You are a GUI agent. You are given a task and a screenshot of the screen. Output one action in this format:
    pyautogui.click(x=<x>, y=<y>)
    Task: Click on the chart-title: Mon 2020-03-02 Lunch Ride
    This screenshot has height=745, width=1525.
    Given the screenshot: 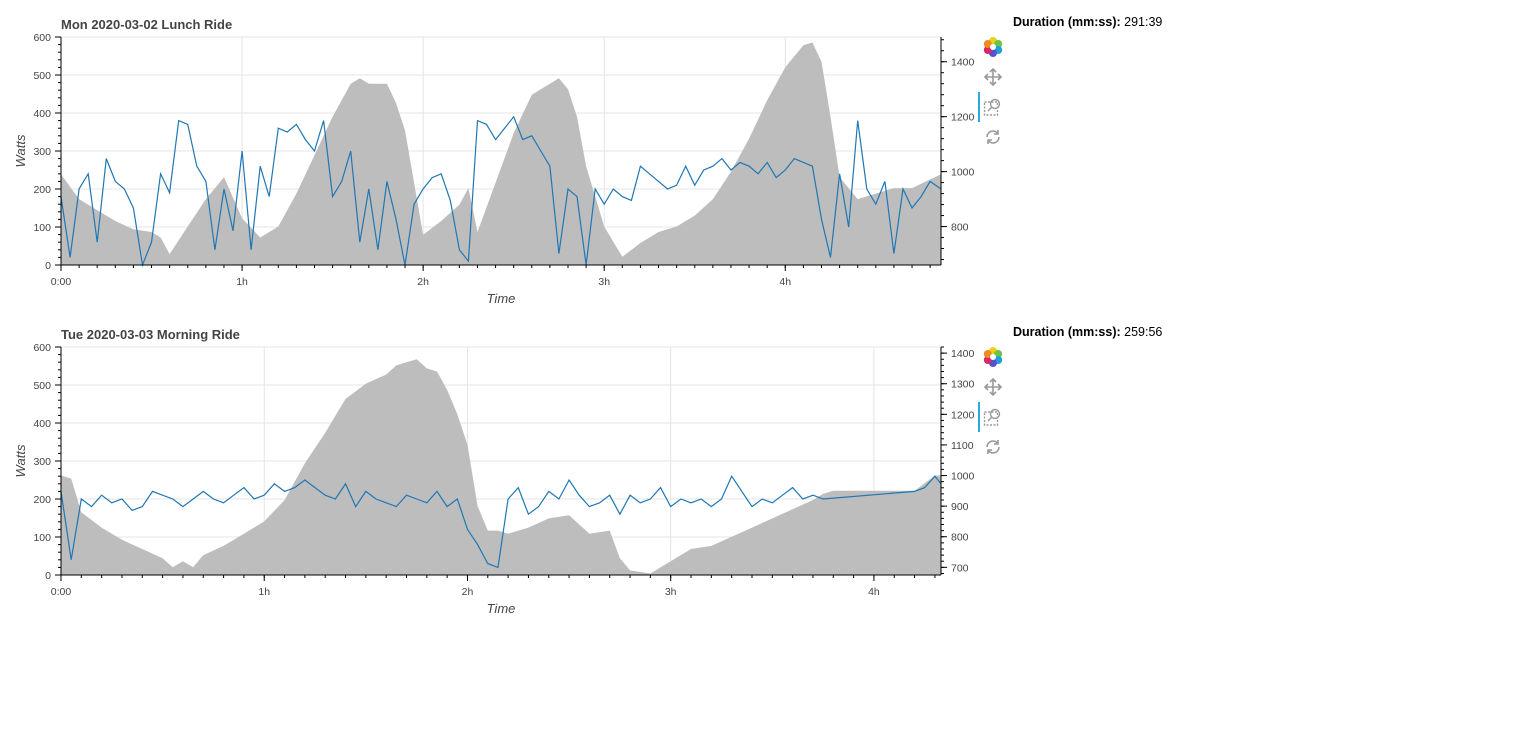 What is the action you would take?
    pyautogui.click(x=146, y=24)
    